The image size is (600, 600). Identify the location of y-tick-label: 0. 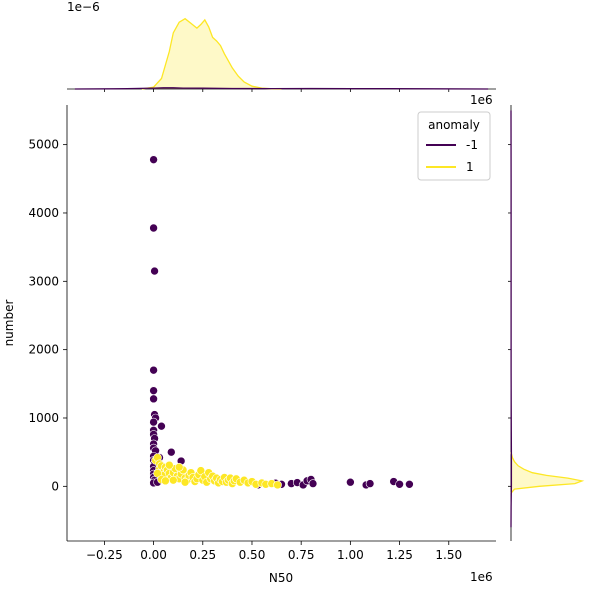
(55, 486).